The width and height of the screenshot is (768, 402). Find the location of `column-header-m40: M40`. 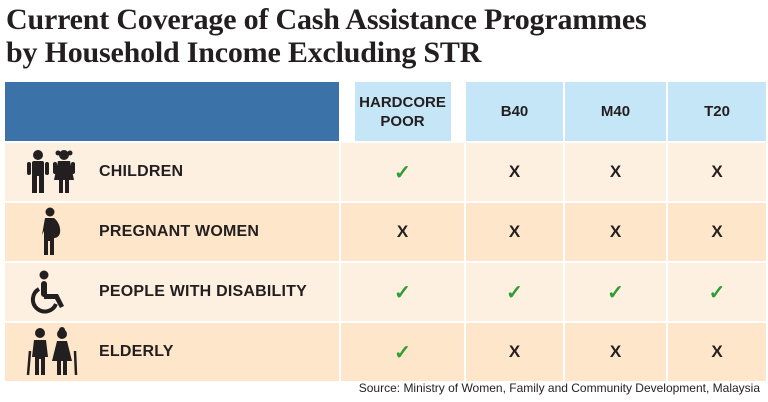

column-header-m40: M40 is located at coordinates (615, 111).